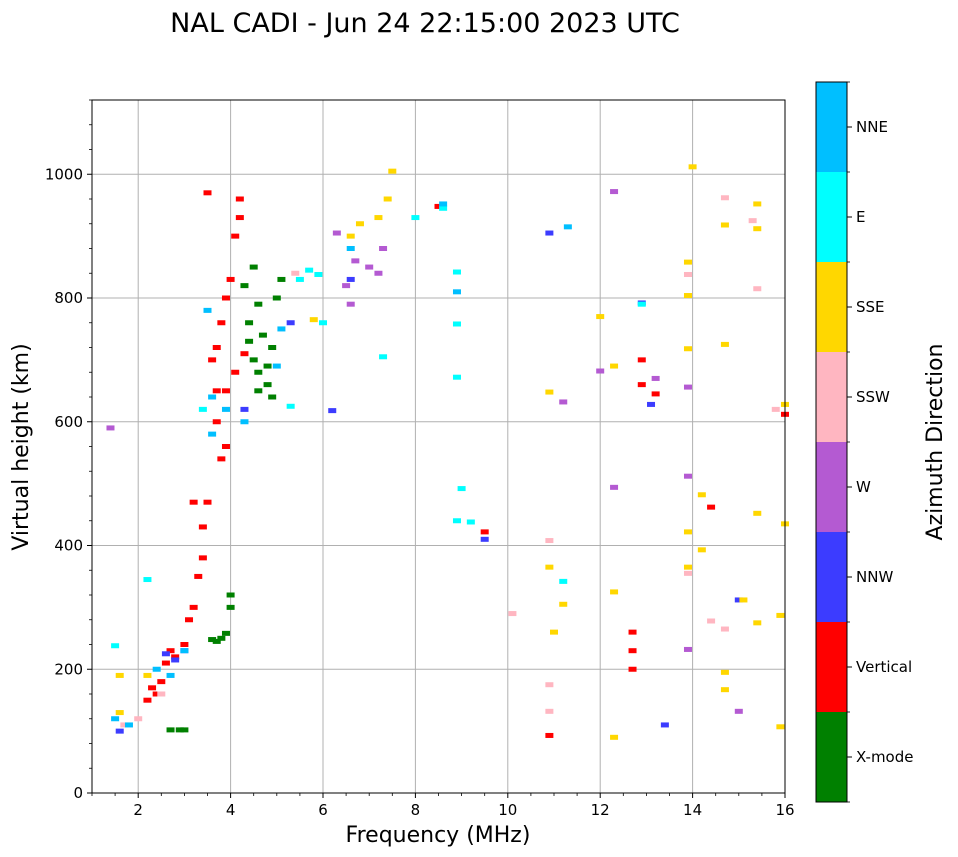 The height and width of the screenshot is (857, 958). What do you see at coordinates (884, 667) in the screenshot?
I see `colorbar-label: Vertical` at bounding box center [884, 667].